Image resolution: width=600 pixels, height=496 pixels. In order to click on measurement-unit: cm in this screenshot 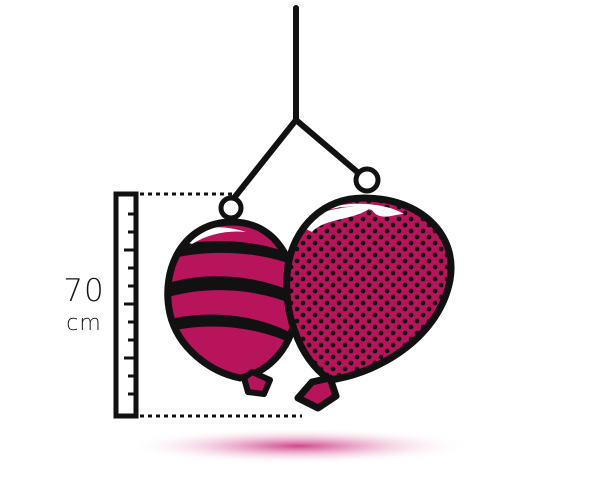, I will do `click(84, 323)`.